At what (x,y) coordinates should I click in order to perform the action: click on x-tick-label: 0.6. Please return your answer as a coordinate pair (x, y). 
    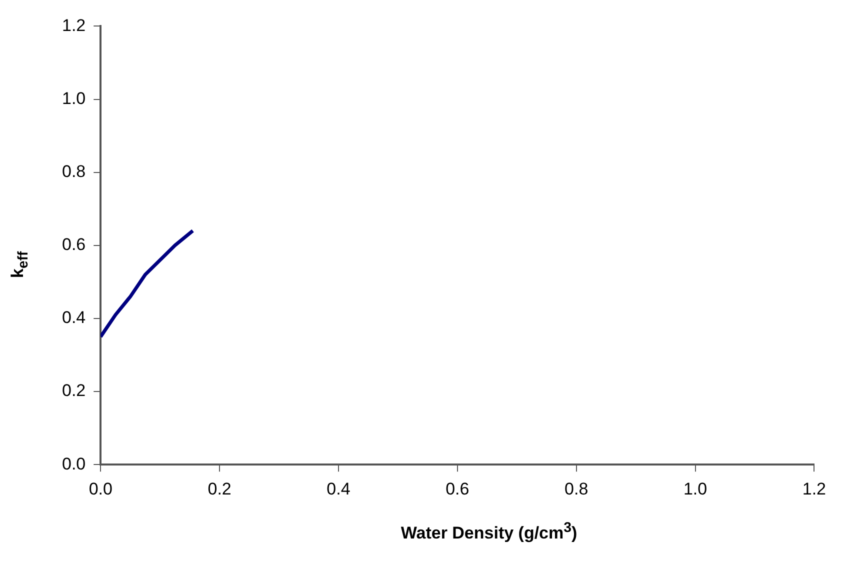
    Looking at the image, I should click on (458, 488).